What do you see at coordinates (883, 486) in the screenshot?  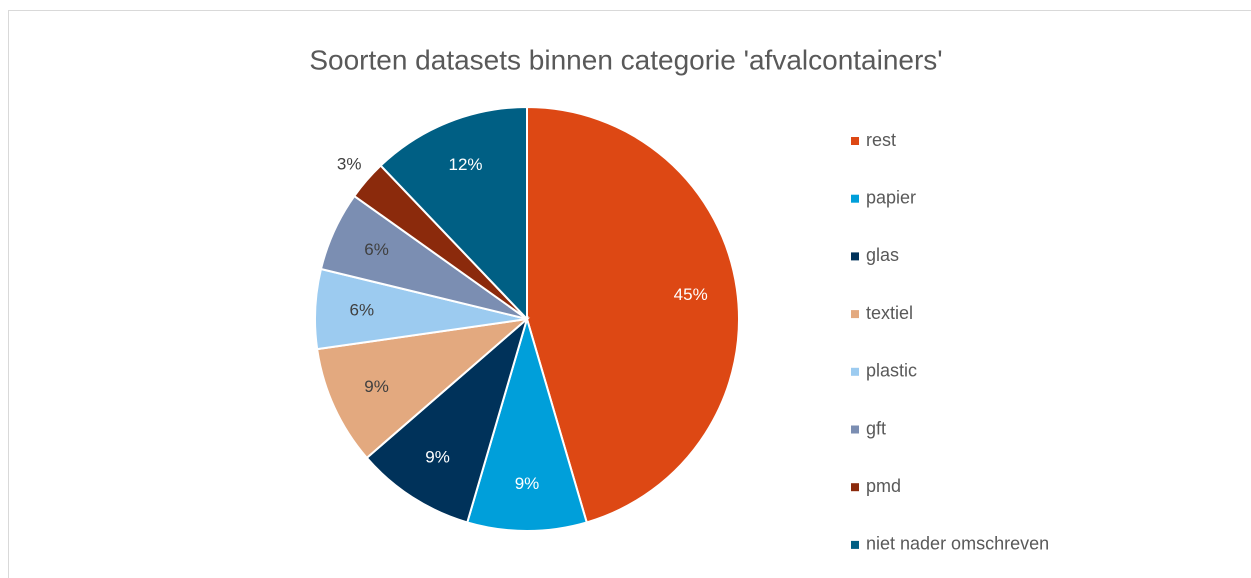 I see `legend-label: pmd` at bounding box center [883, 486].